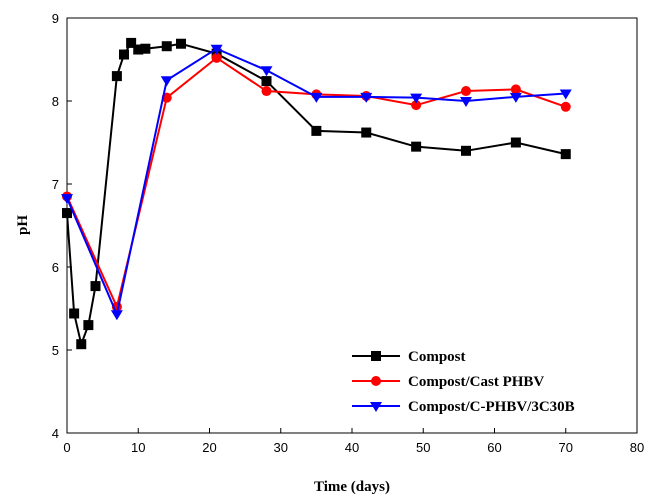 The width and height of the screenshot is (653, 498). What do you see at coordinates (281, 447) in the screenshot?
I see `x-tick-label: 30` at bounding box center [281, 447].